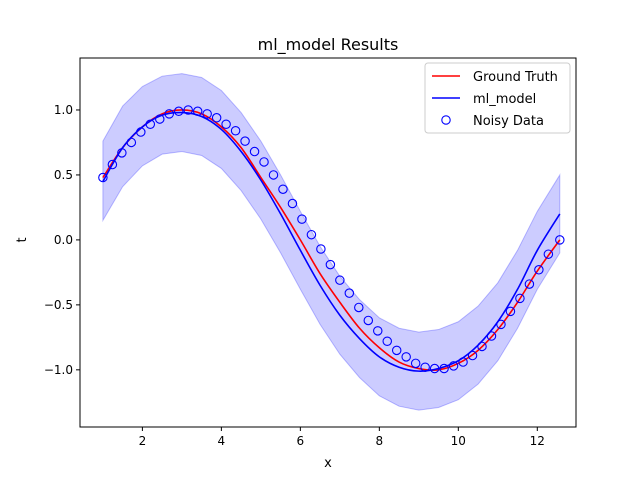 This screenshot has width=640, height=480. I want to click on chart-title: ml_model Results, so click(328, 45).